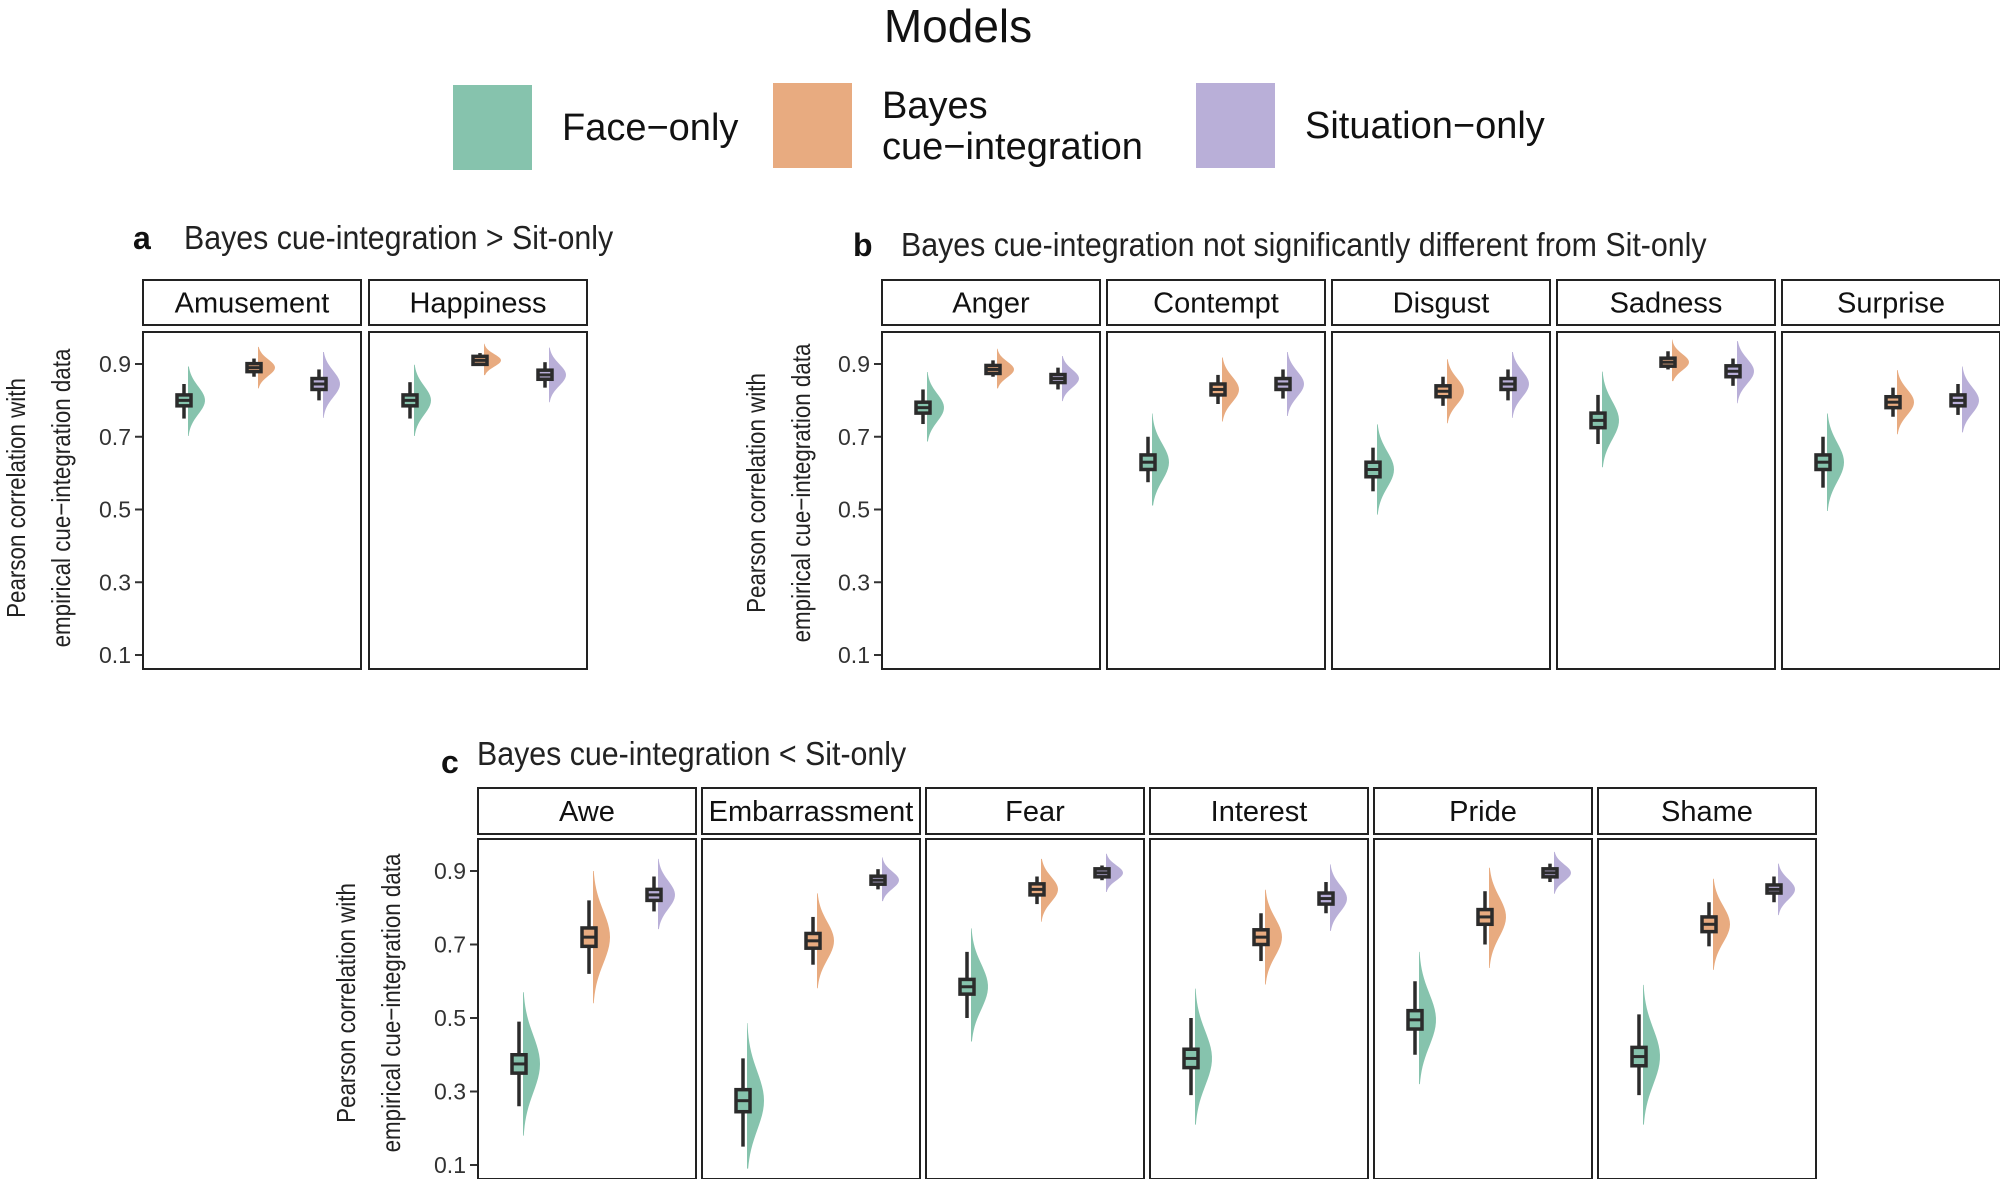 The width and height of the screenshot is (2000, 1179). I want to click on facet-anger: Anger, so click(991, 474).